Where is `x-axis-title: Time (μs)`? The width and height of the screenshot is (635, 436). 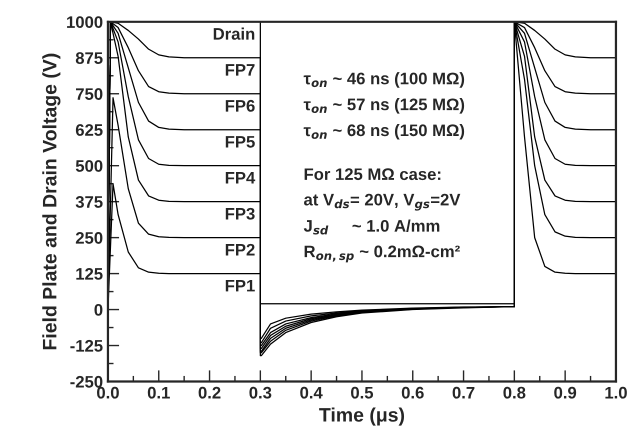
x-axis-title: Time (μs) is located at coordinates (361, 416).